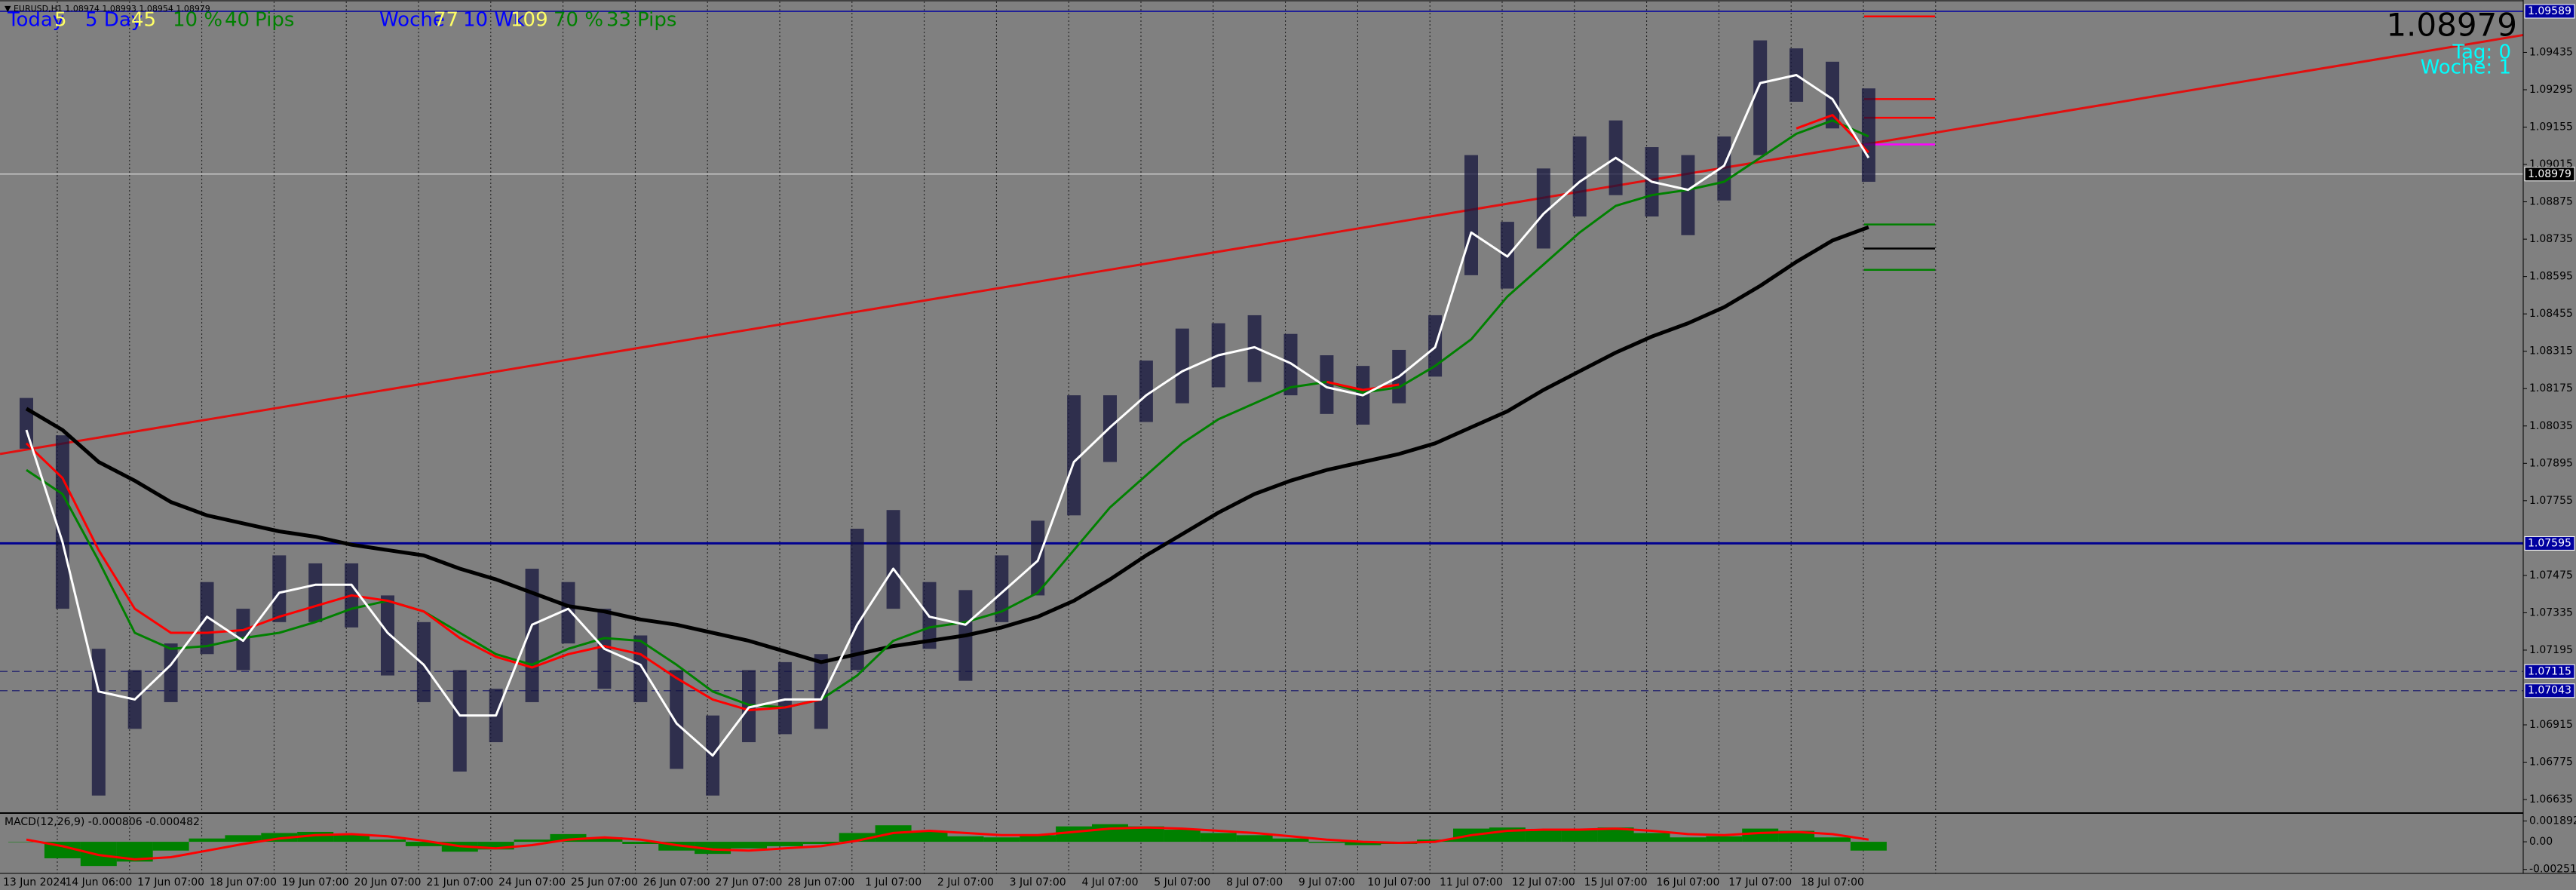 The image size is (2576, 890). I want to click on x-tick-label: 17 Jun 07:00, so click(170, 882).